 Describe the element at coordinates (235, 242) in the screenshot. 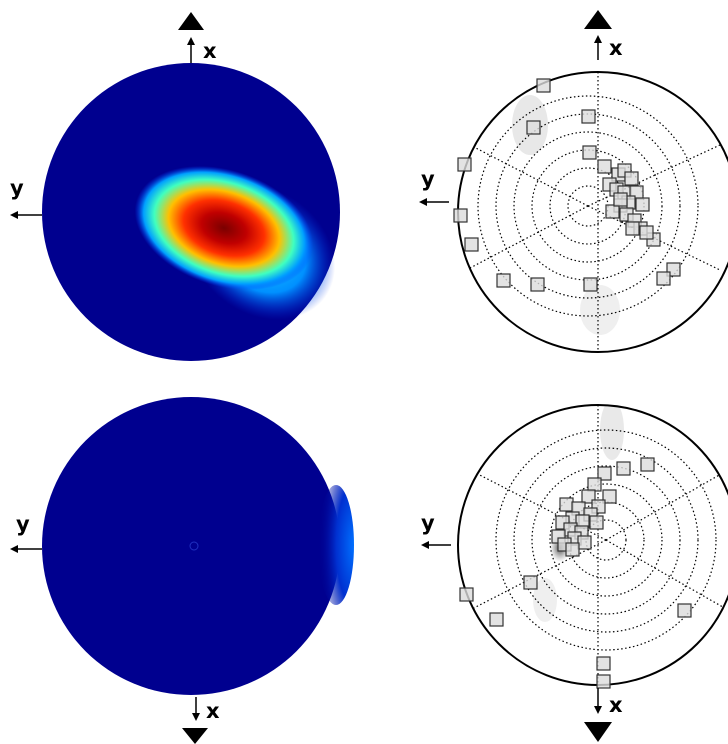

I see `density-hotspot` at that location.